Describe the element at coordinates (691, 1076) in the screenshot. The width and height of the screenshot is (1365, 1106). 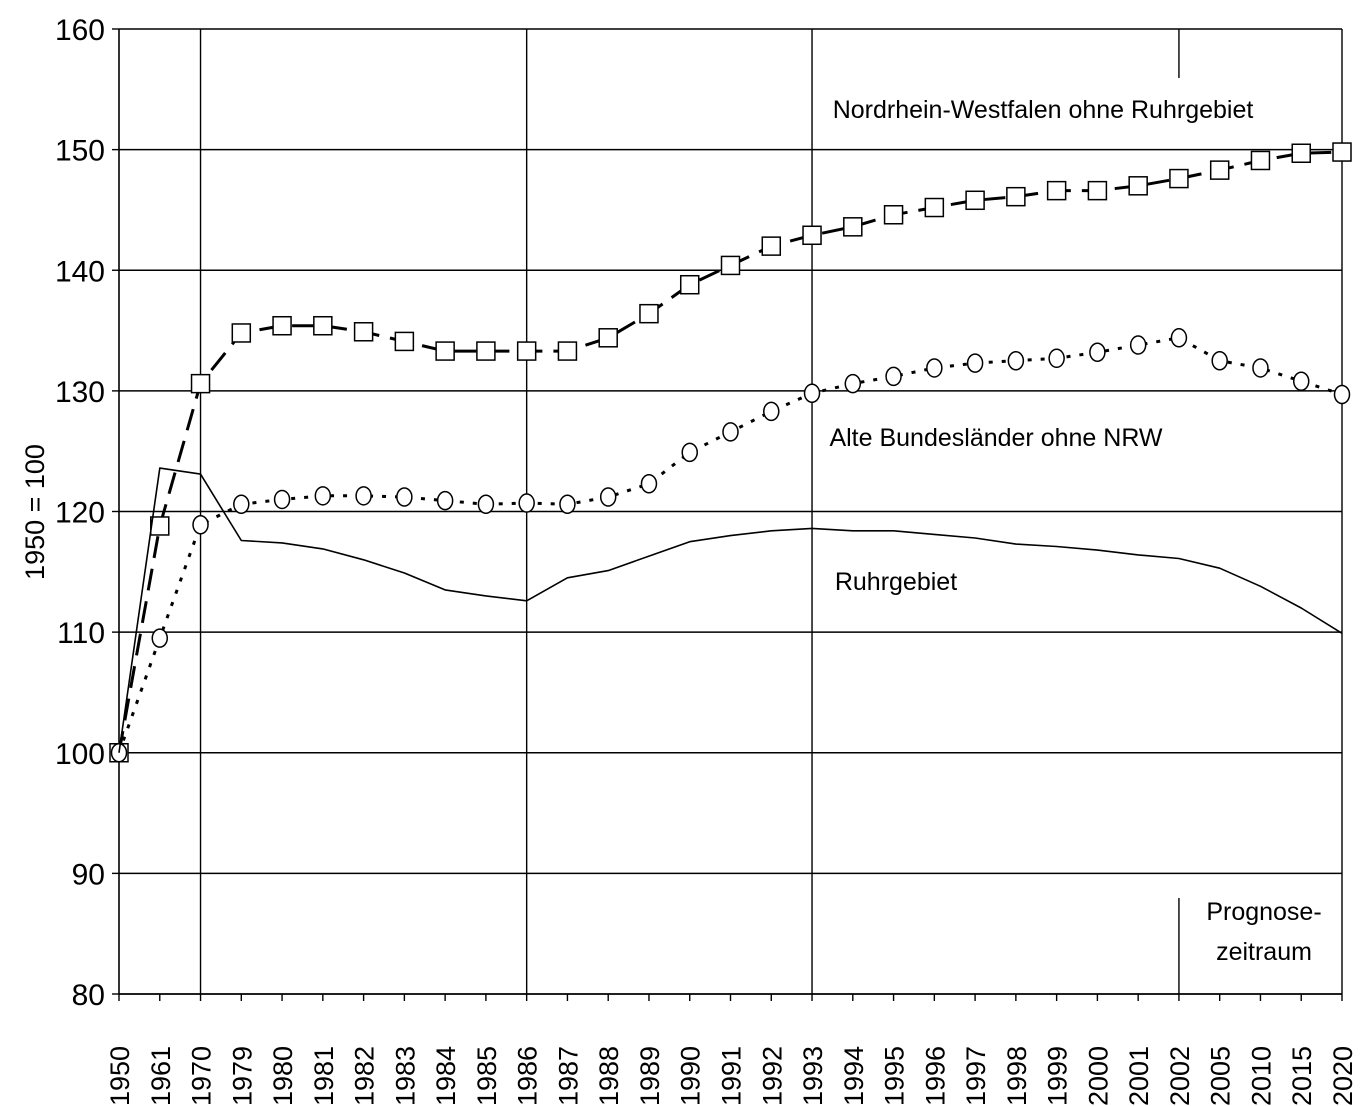
I see `x-tick-label: 1990` at that location.